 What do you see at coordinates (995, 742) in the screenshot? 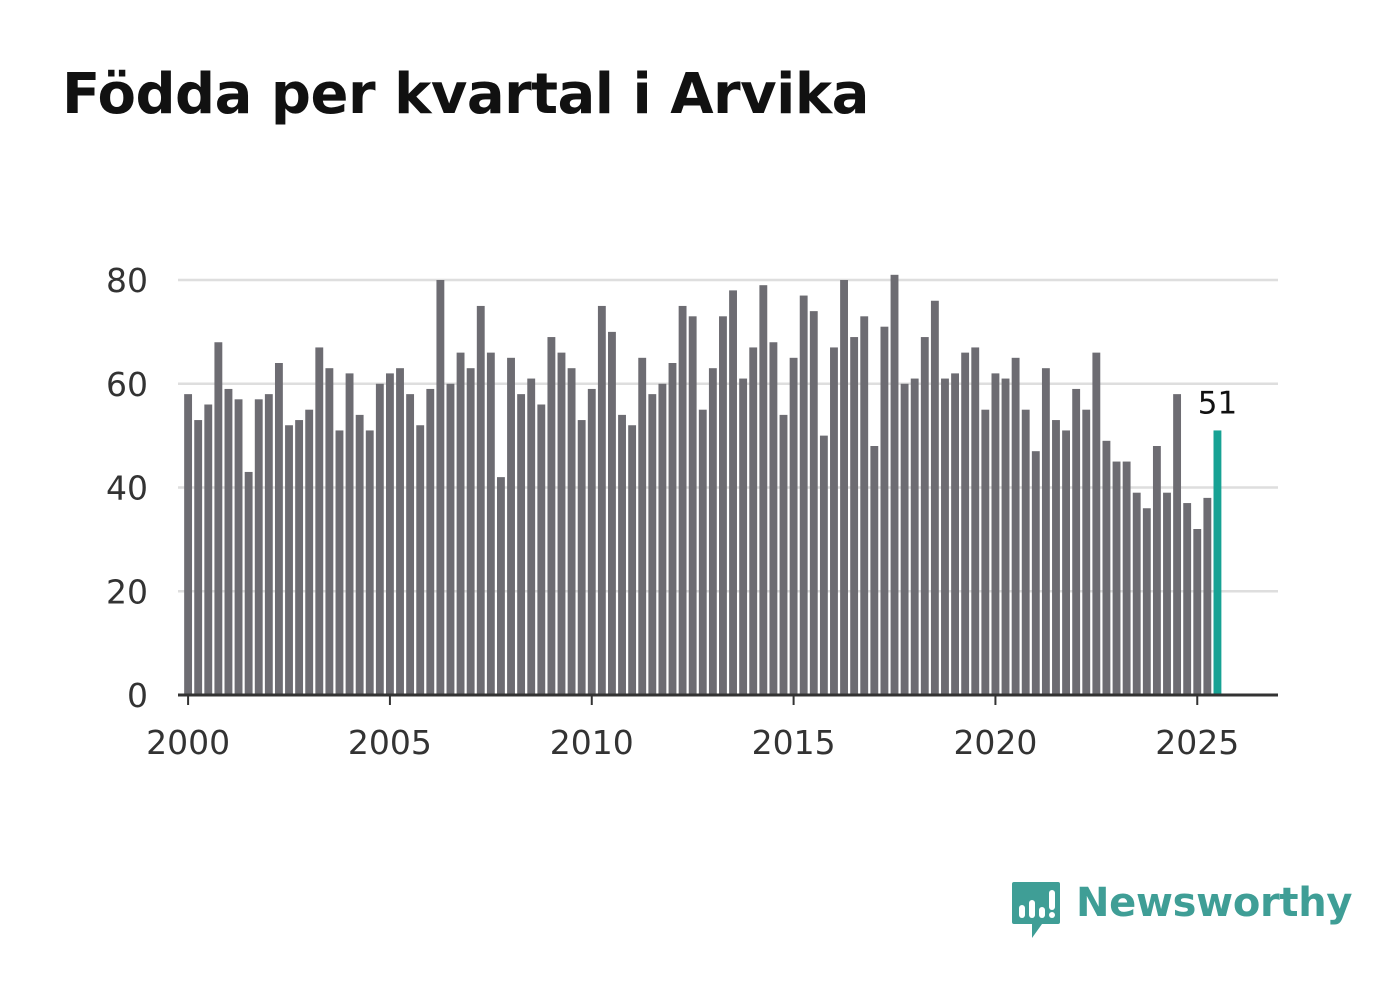
I see `x-tick-label-2020: 2020` at bounding box center [995, 742].